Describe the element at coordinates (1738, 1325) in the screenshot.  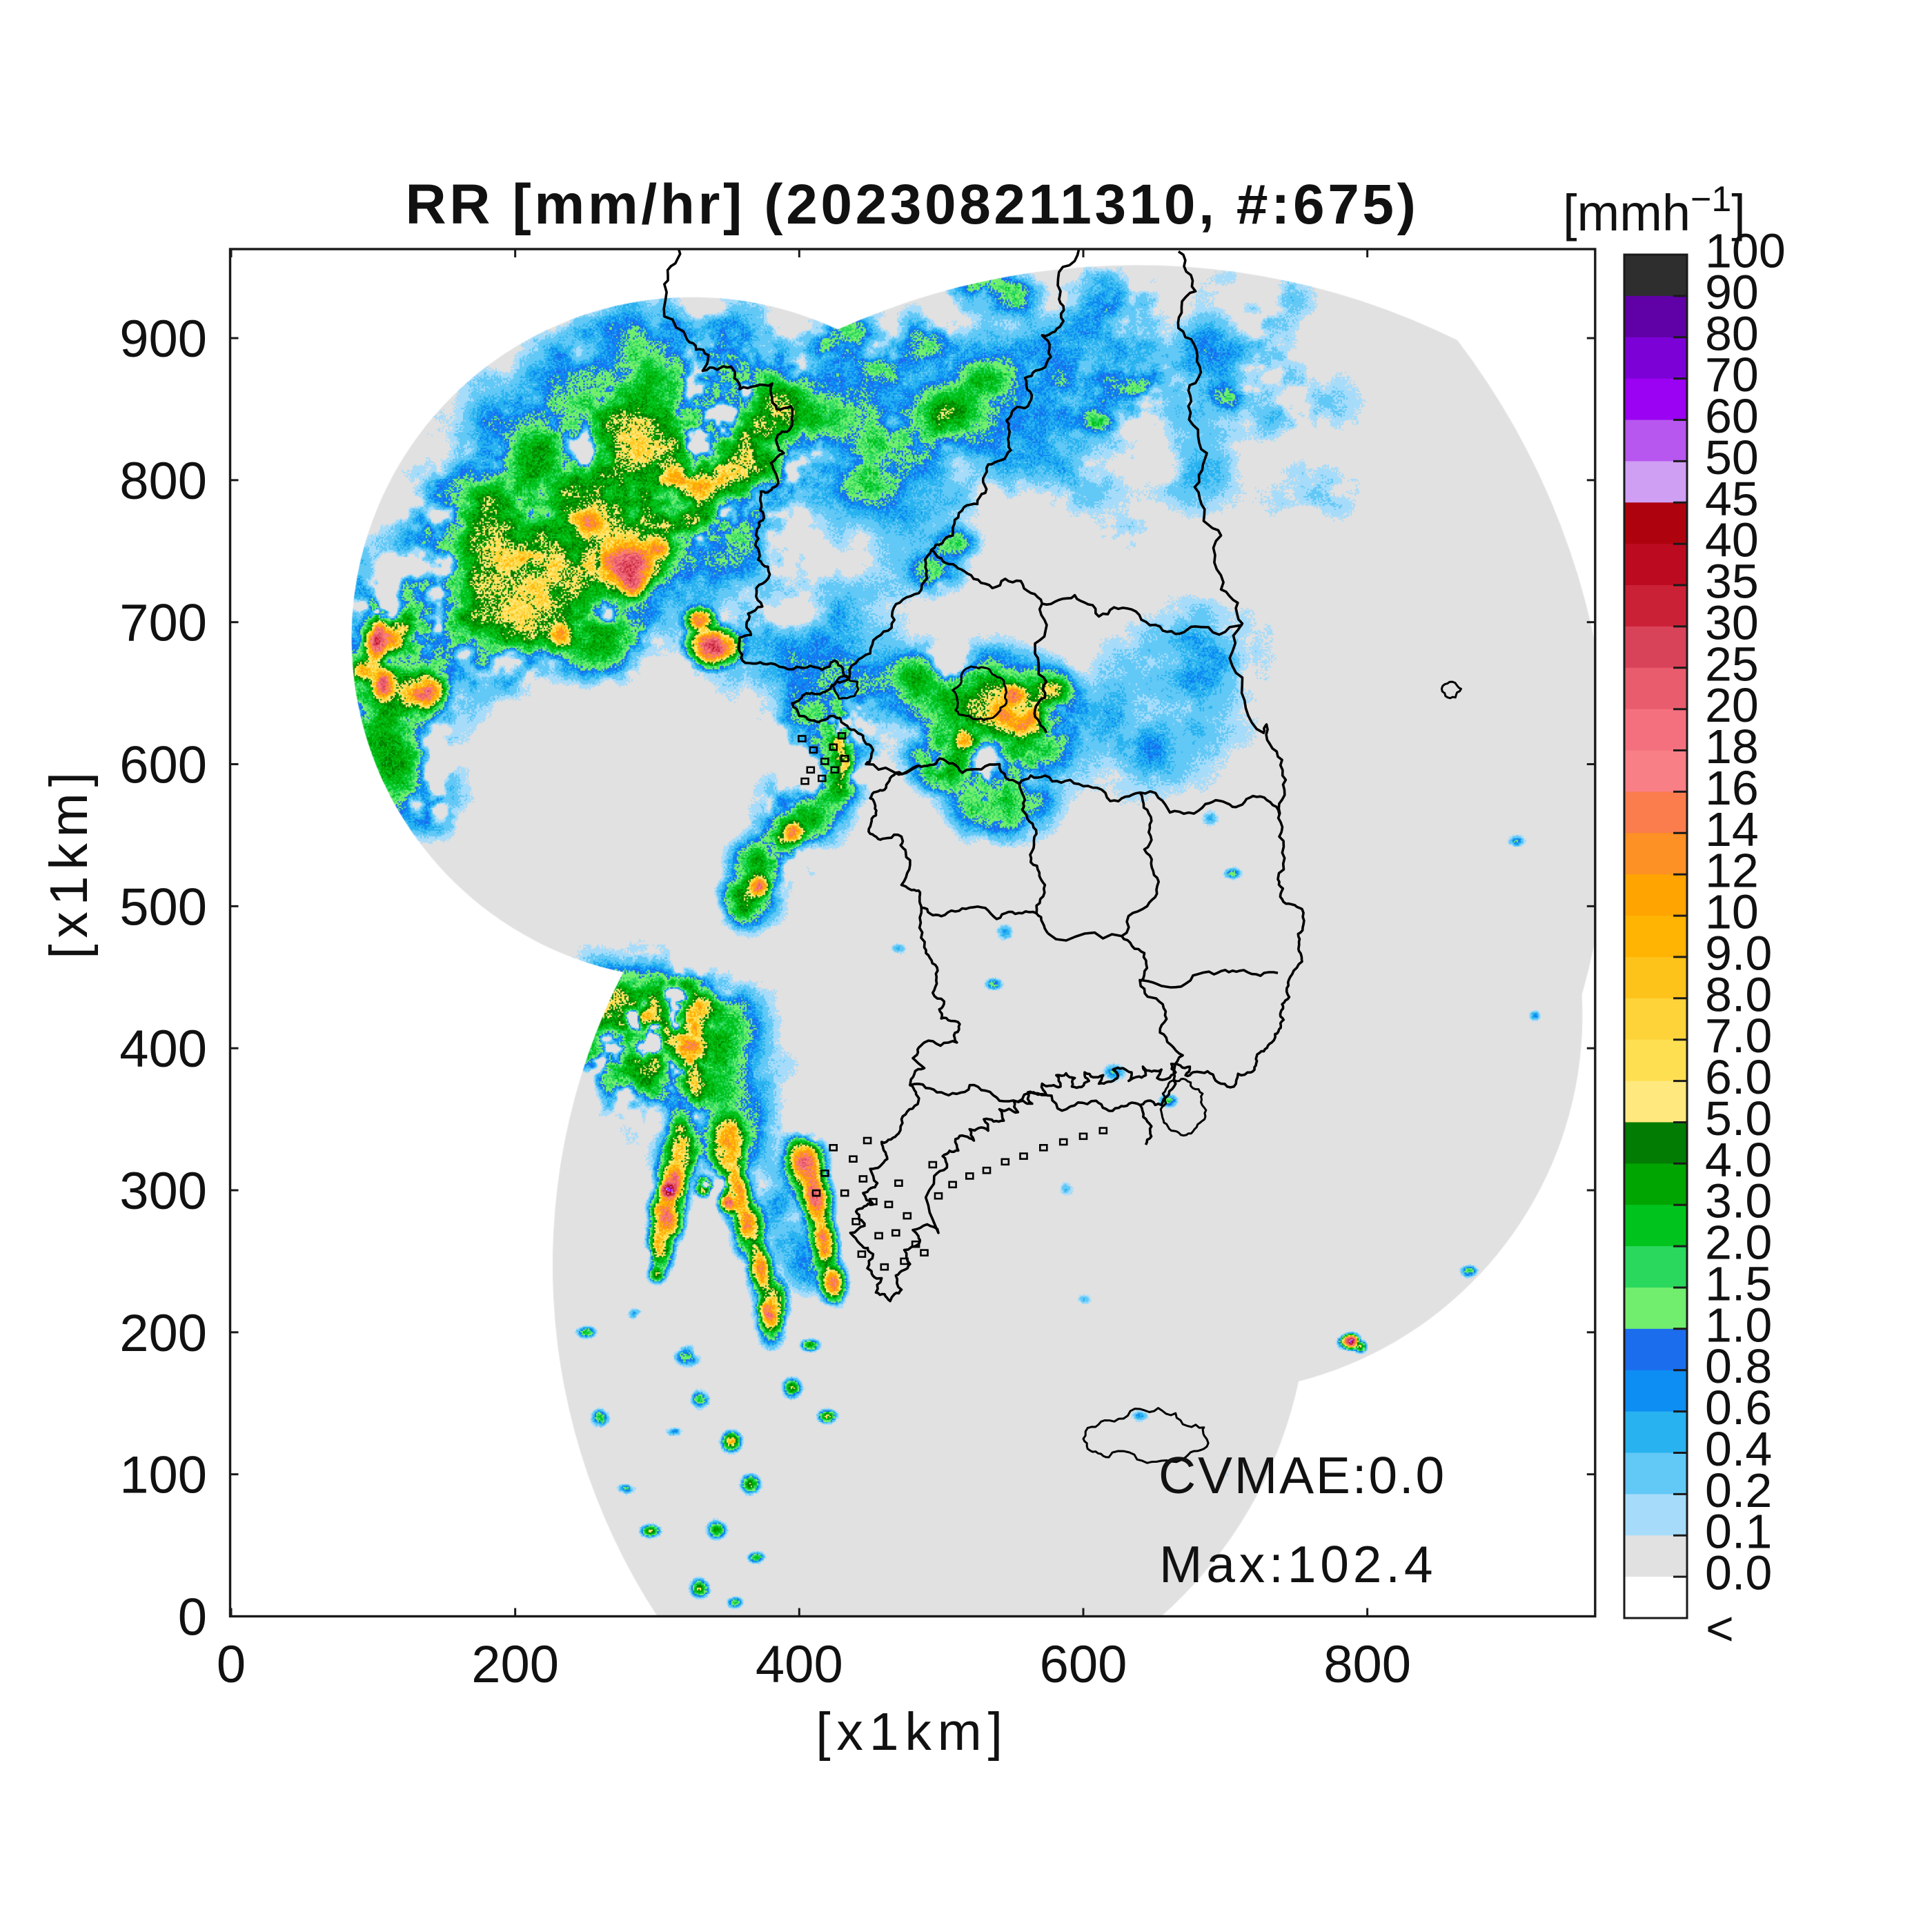
I see `svg-text: 1.0` at that location.